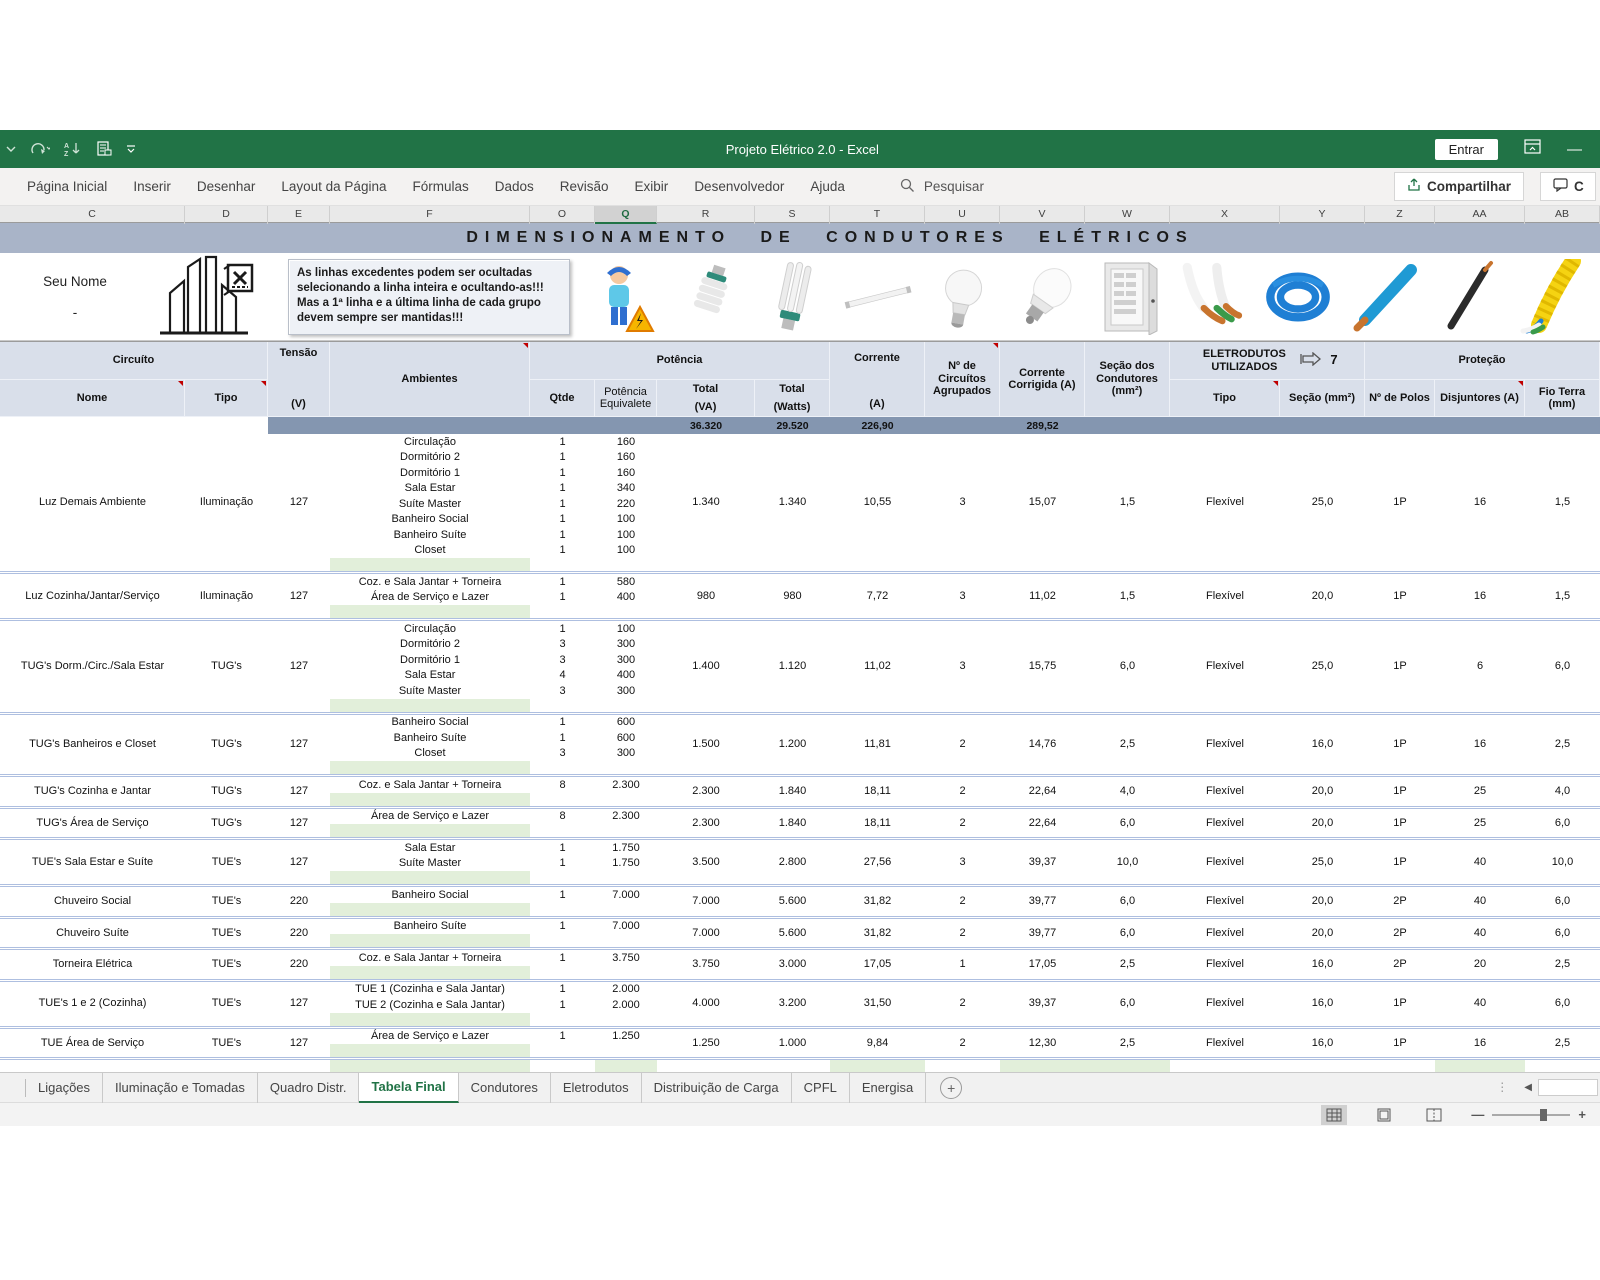  What do you see at coordinates (1480, 964) in the screenshot?
I see `disjuntor-cell: 20` at bounding box center [1480, 964].